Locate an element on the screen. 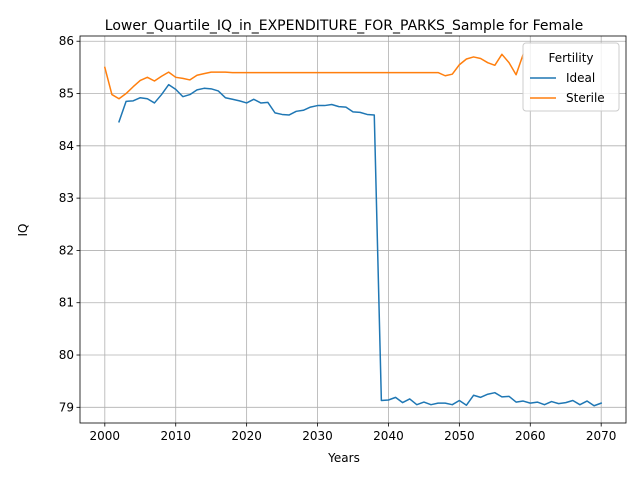  x-tick-label: 2020 is located at coordinates (246, 436).